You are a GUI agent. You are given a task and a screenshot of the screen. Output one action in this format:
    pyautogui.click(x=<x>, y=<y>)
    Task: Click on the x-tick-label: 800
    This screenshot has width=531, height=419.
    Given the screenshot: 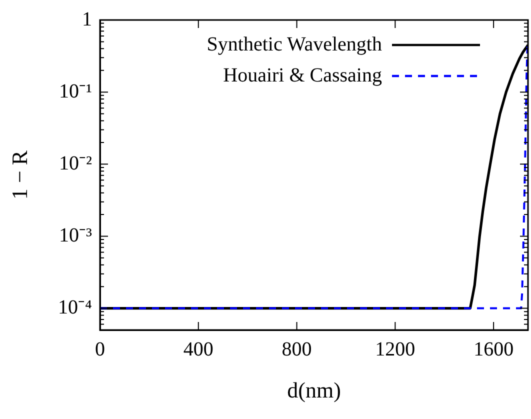 What is the action you would take?
    pyautogui.click(x=297, y=349)
    